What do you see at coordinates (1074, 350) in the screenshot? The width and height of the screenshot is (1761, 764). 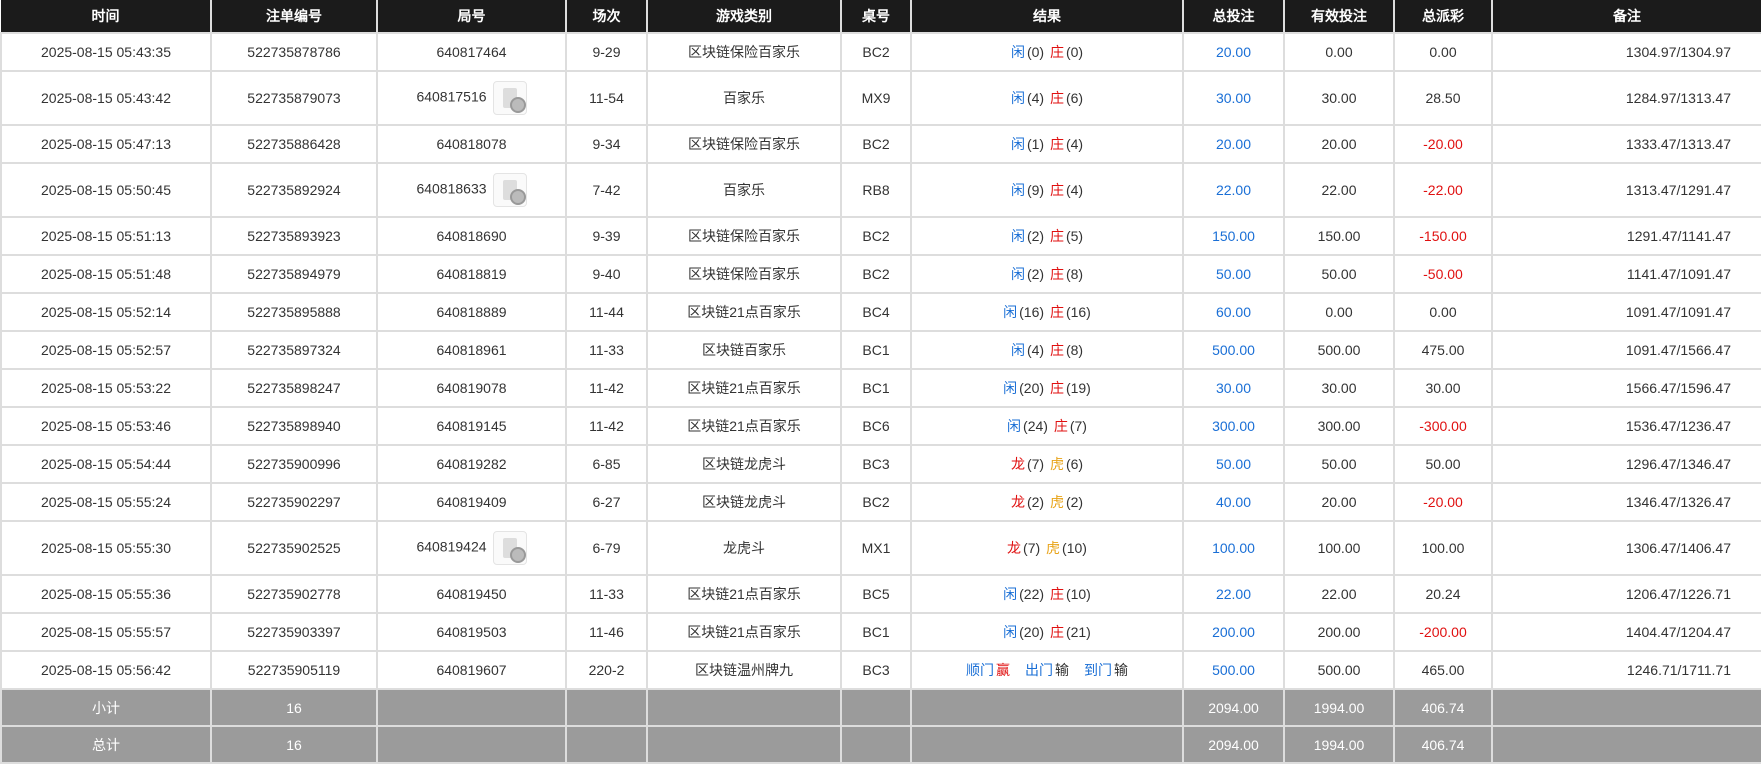 I see `result-part: (8)` at bounding box center [1074, 350].